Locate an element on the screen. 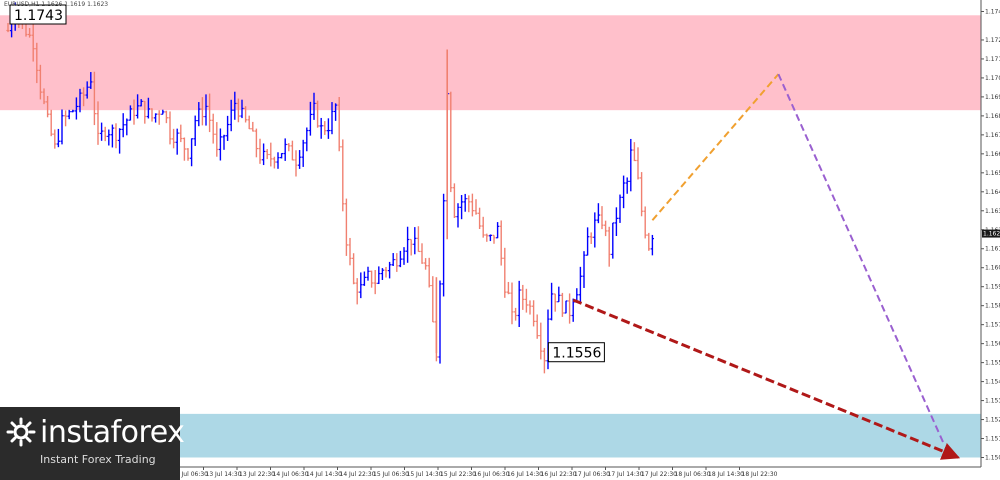  time-tick-label: 18 Jul 06:30 is located at coordinates (693, 474).